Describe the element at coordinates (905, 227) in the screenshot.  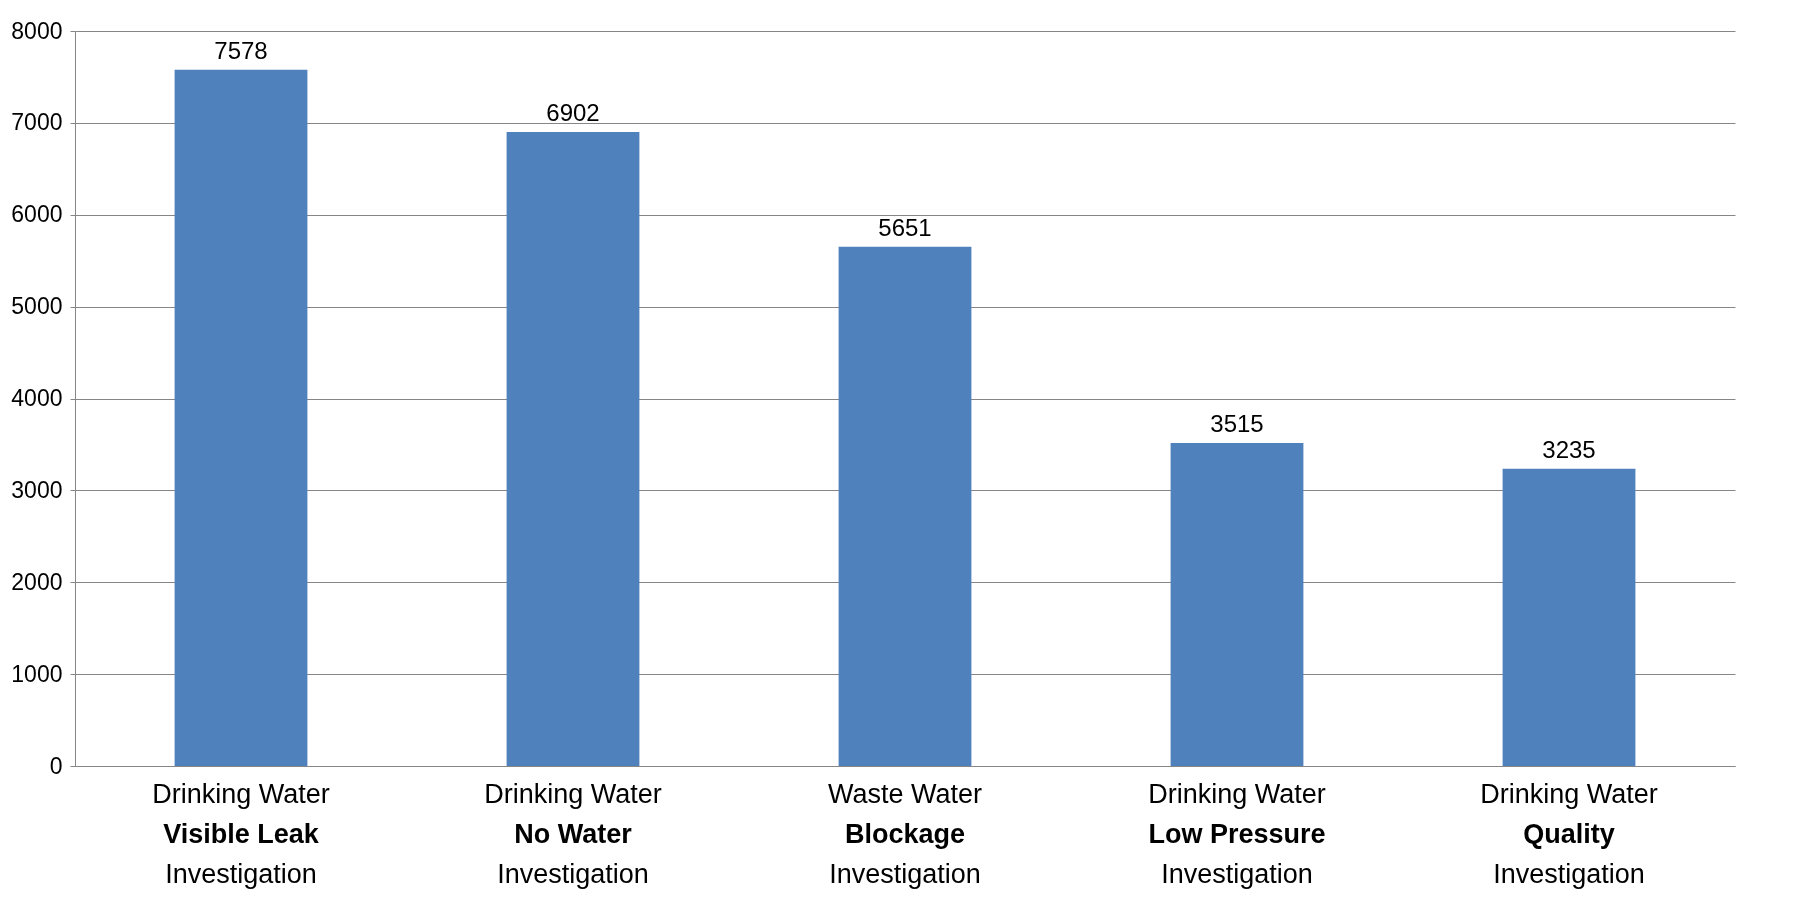
I see `data-label: 5651` at that location.